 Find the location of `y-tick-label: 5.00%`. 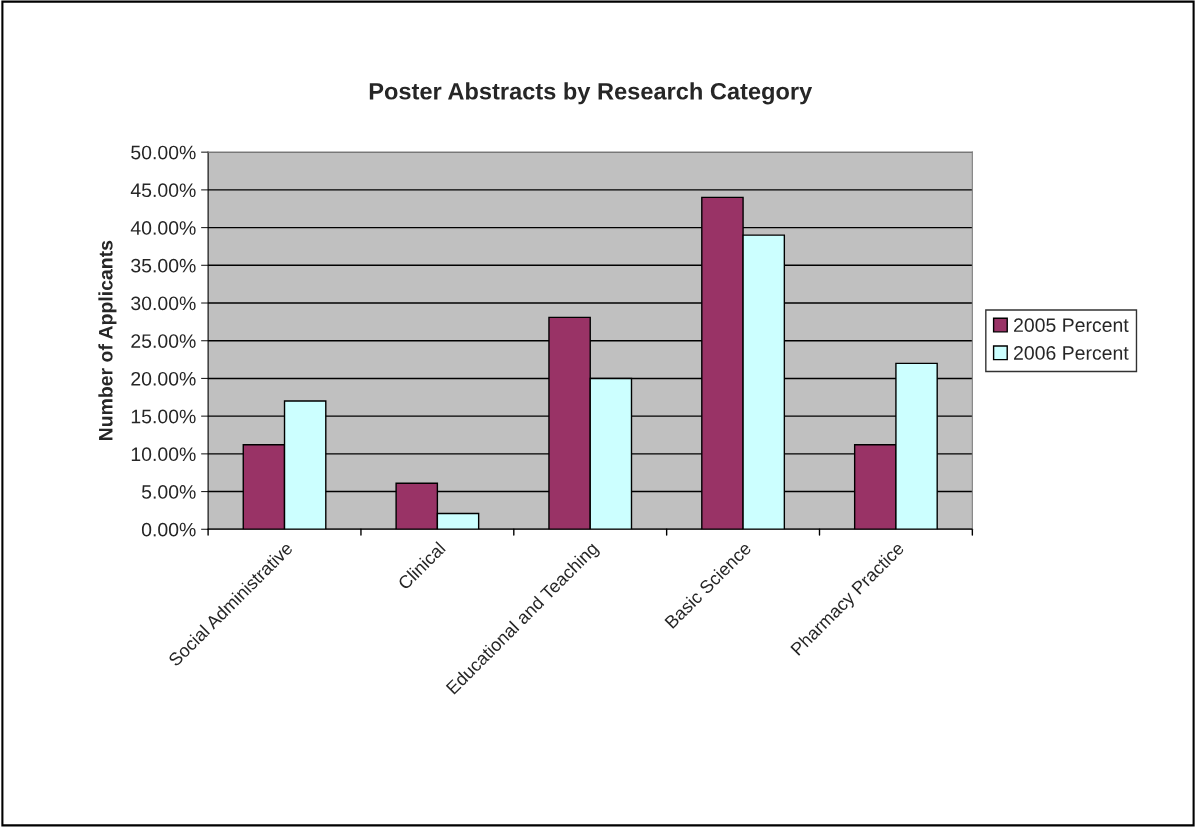

y-tick-label: 5.00% is located at coordinates (168, 492).